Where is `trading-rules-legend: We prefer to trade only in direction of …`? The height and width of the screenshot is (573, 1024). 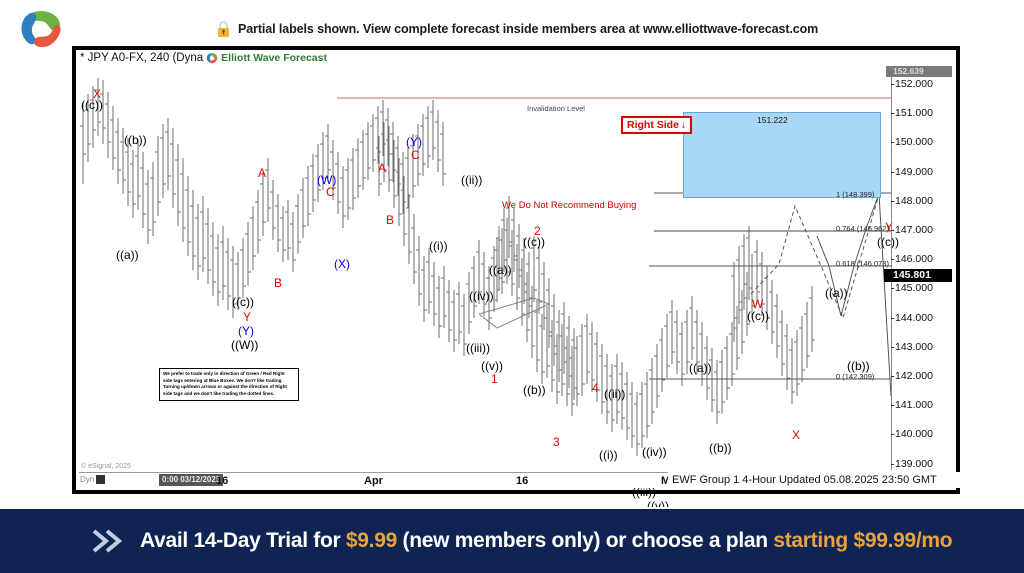
trading-rules-legend: We prefer to trade only in direction of … is located at coordinates (229, 384).